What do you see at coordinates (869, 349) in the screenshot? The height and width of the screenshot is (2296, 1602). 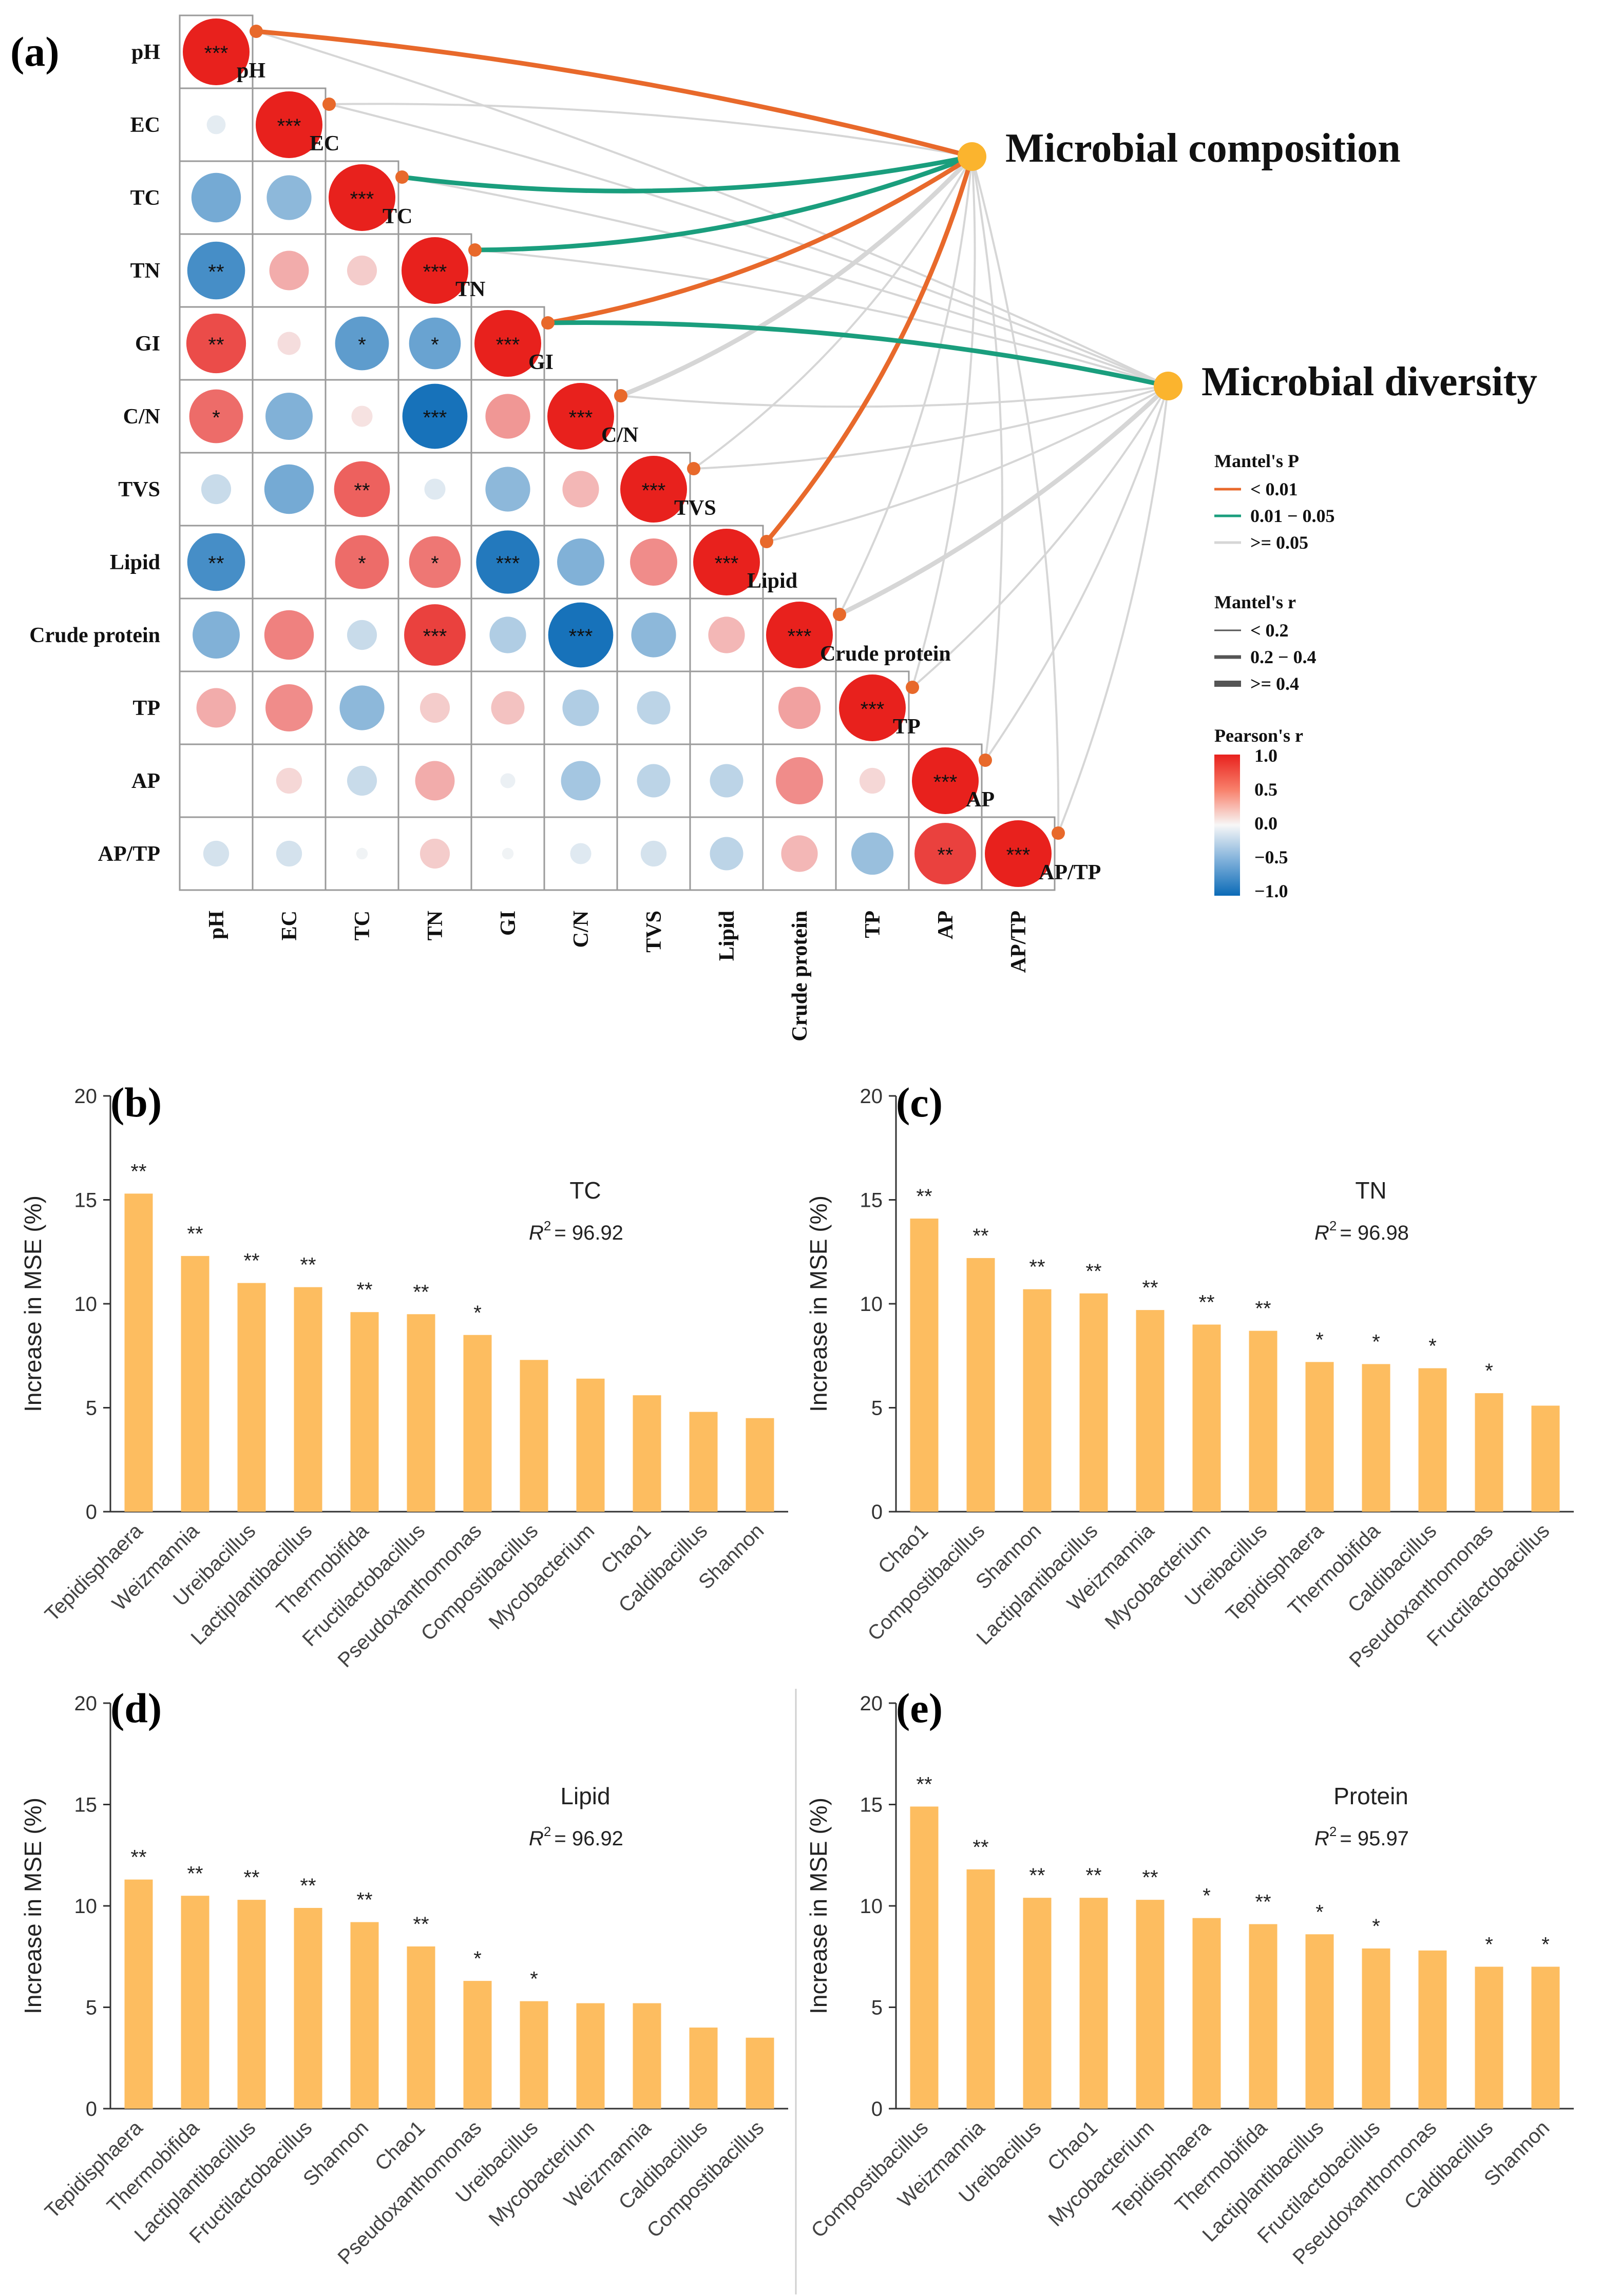 I see `mantel-edge-composition-lipid` at bounding box center [869, 349].